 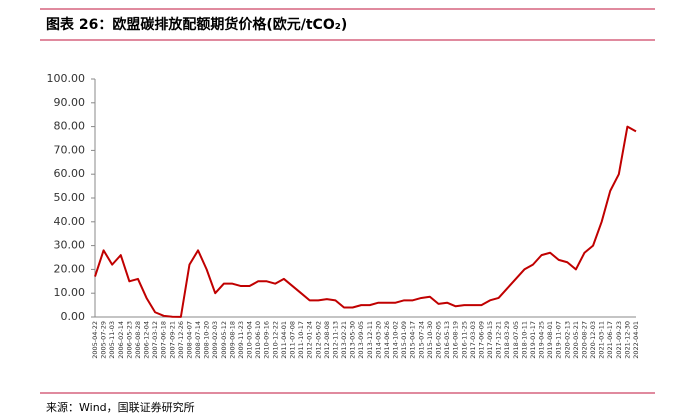 What do you see at coordinates (559, 340) in the screenshot?
I see `x-tick-label: 2019-11-07` at bounding box center [559, 340].